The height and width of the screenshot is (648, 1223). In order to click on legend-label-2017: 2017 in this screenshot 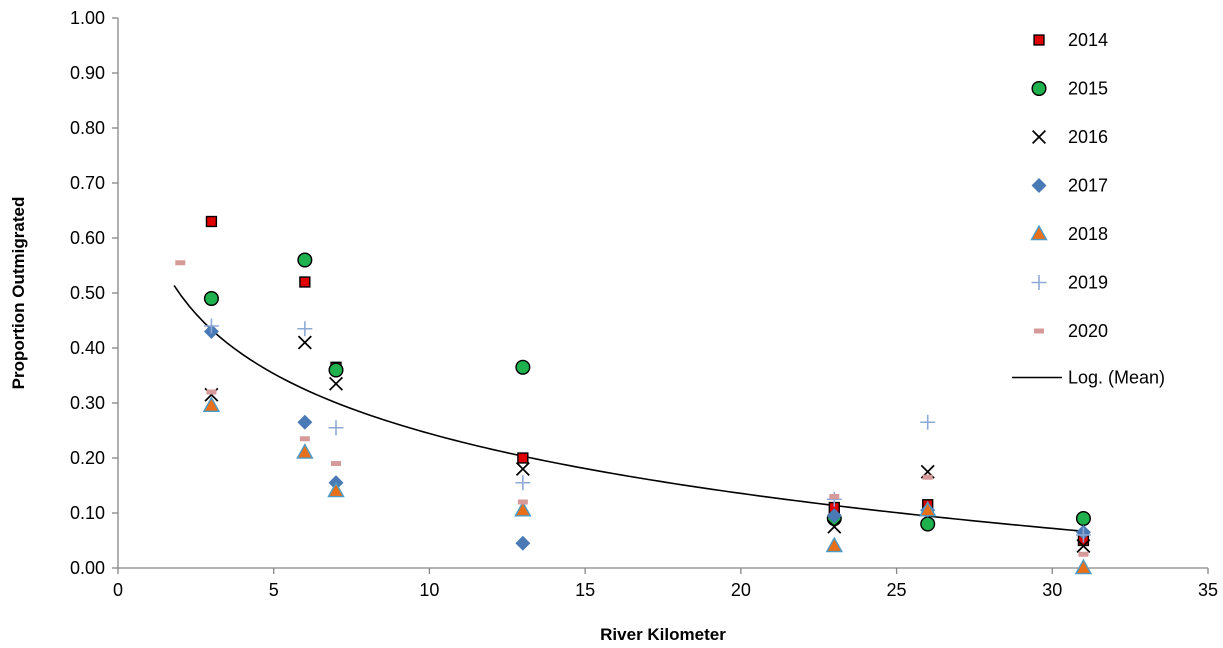, I will do `click(1088, 186)`.